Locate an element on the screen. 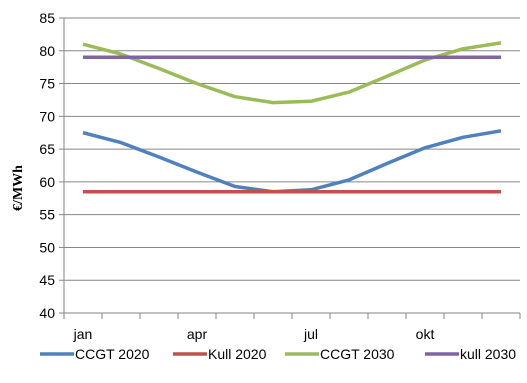 This screenshot has height=383, width=527. legend-item-ccgt-2020: CCGT 2020 is located at coordinates (95, 354).